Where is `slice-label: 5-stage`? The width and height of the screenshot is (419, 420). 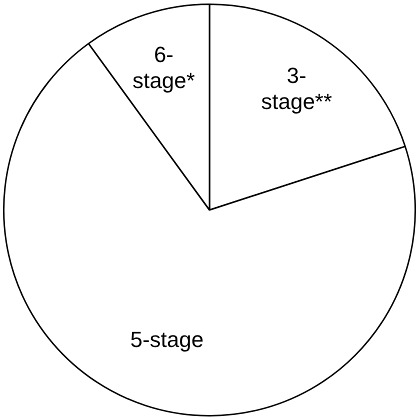
slice-label: 5-stage is located at coordinates (167, 339).